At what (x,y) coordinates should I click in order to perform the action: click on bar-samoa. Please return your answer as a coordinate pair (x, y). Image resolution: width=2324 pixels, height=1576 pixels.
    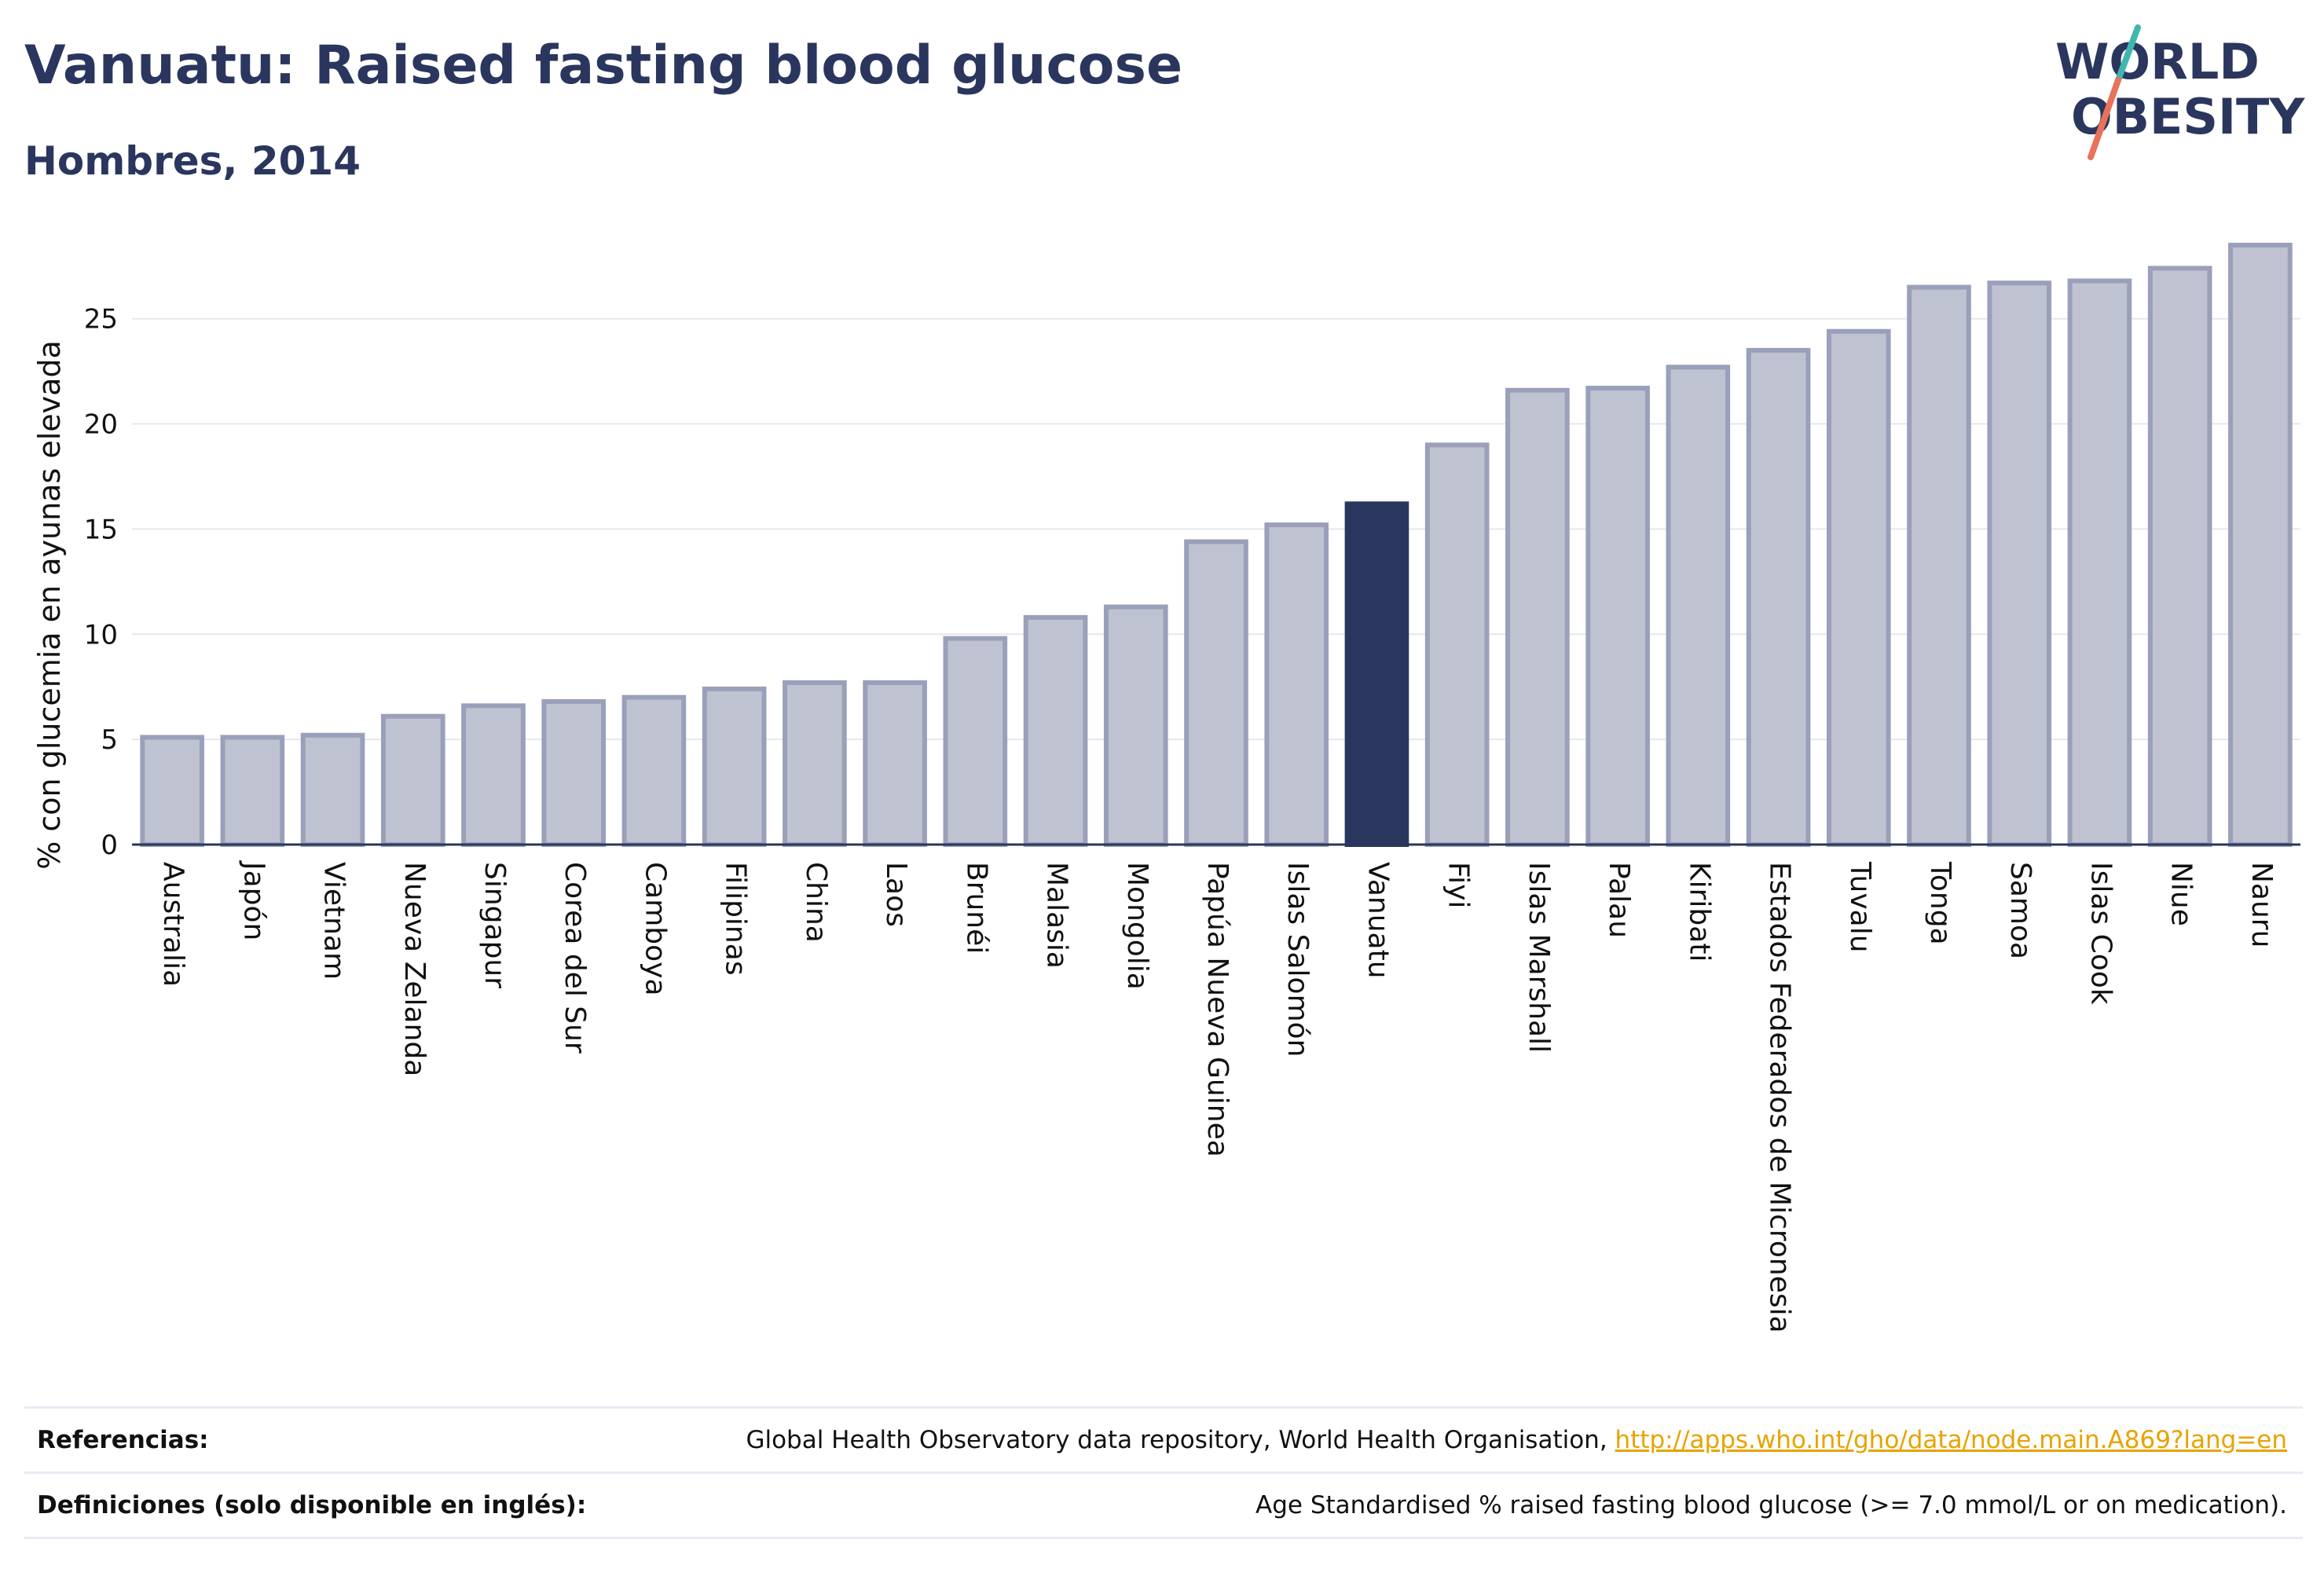
    Looking at the image, I should click on (2019, 564).